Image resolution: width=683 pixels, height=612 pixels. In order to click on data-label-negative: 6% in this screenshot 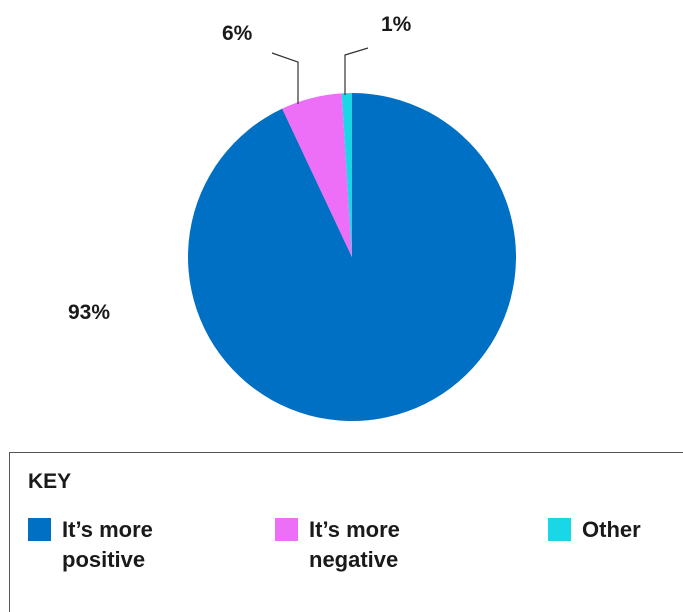, I will do `click(237, 33)`.